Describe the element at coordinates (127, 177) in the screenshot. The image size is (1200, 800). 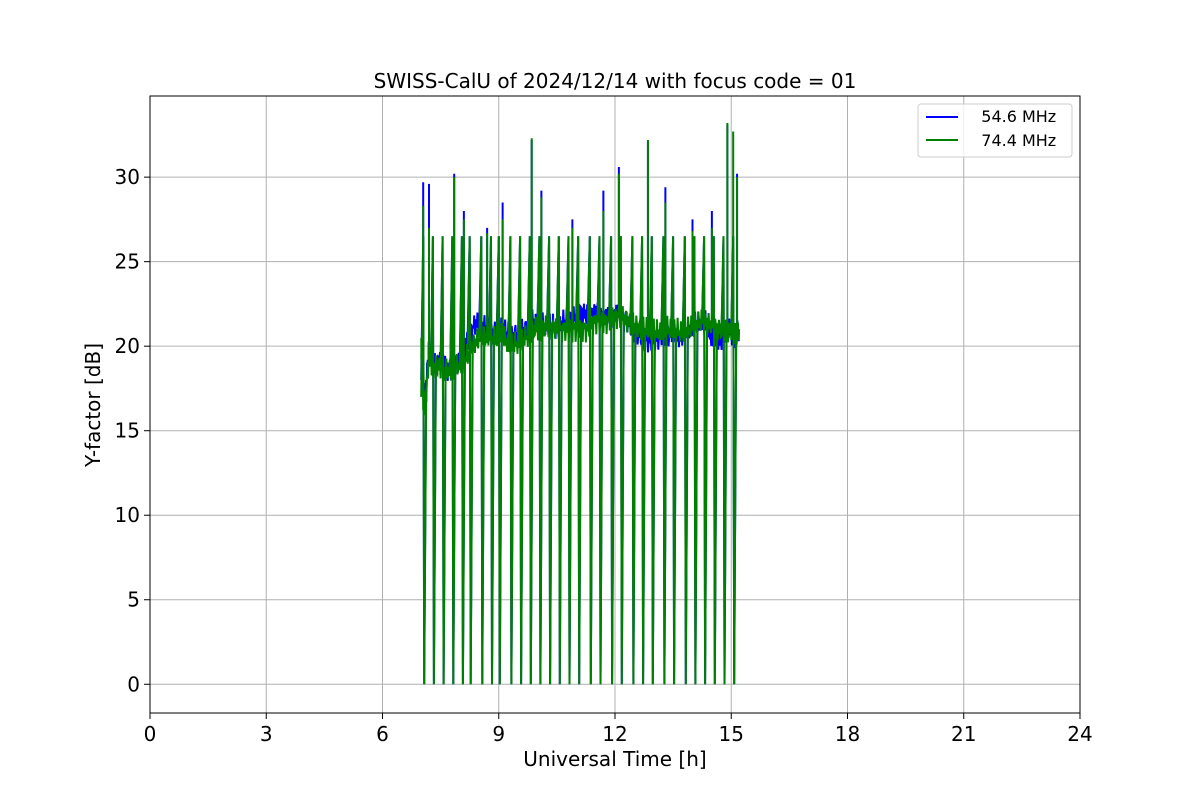
I see `y-tick-label: 30` at that location.